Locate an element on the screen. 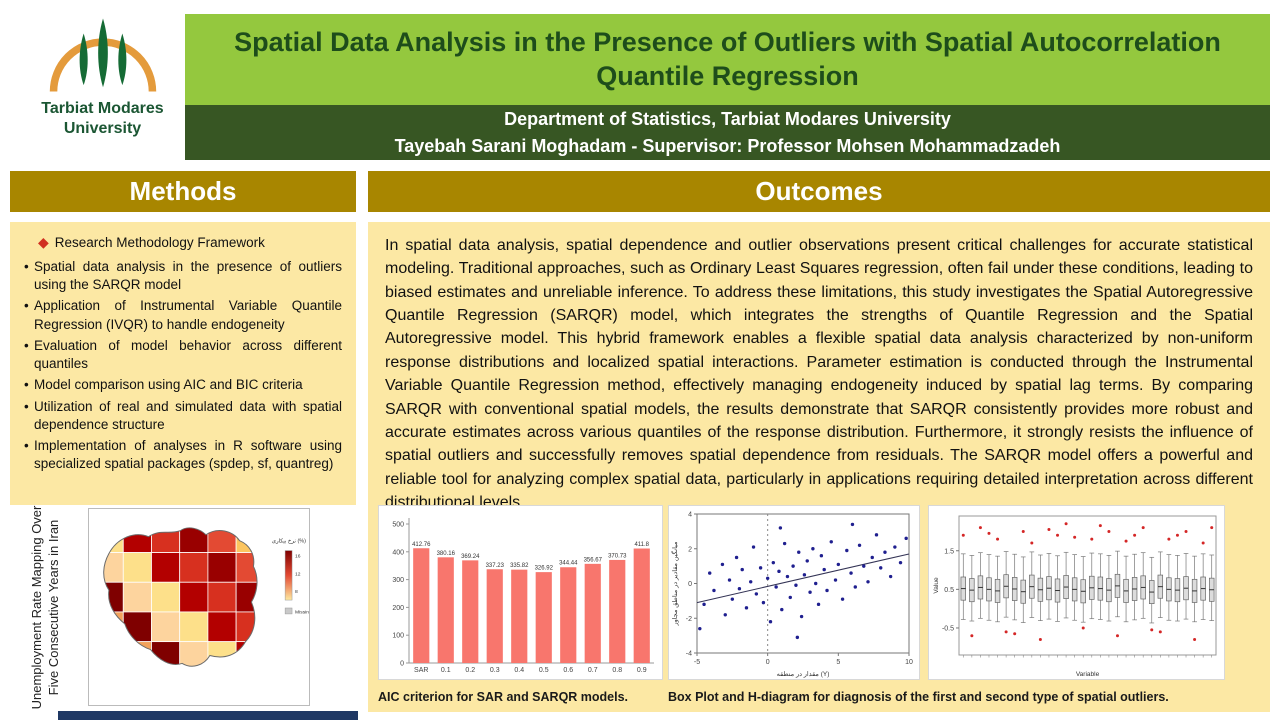 Image resolution: width=1280 pixels, height=720 pixels. outcomes-header: Outcomes is located at coordinates (819, 191).